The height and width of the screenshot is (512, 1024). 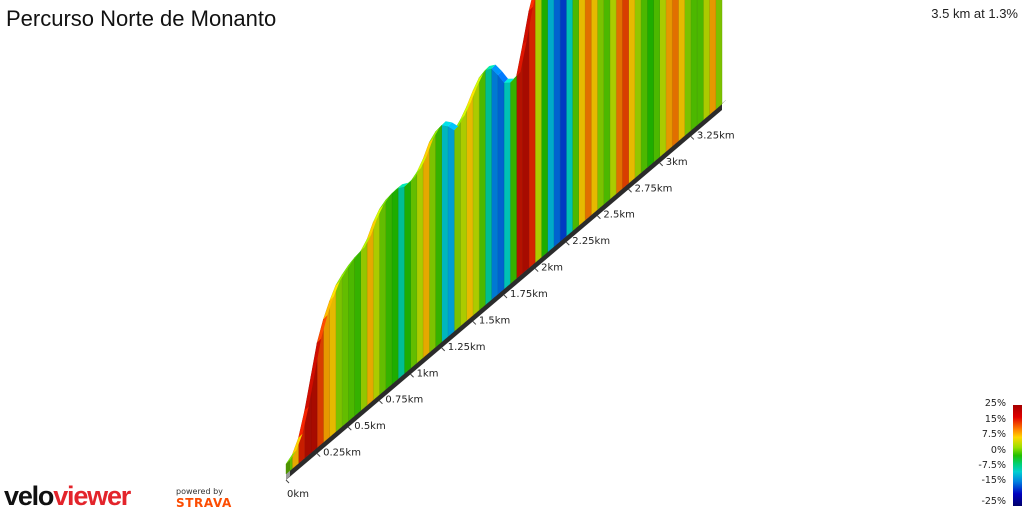 I want to click on profile-base-end, so click(x=288, y=475).